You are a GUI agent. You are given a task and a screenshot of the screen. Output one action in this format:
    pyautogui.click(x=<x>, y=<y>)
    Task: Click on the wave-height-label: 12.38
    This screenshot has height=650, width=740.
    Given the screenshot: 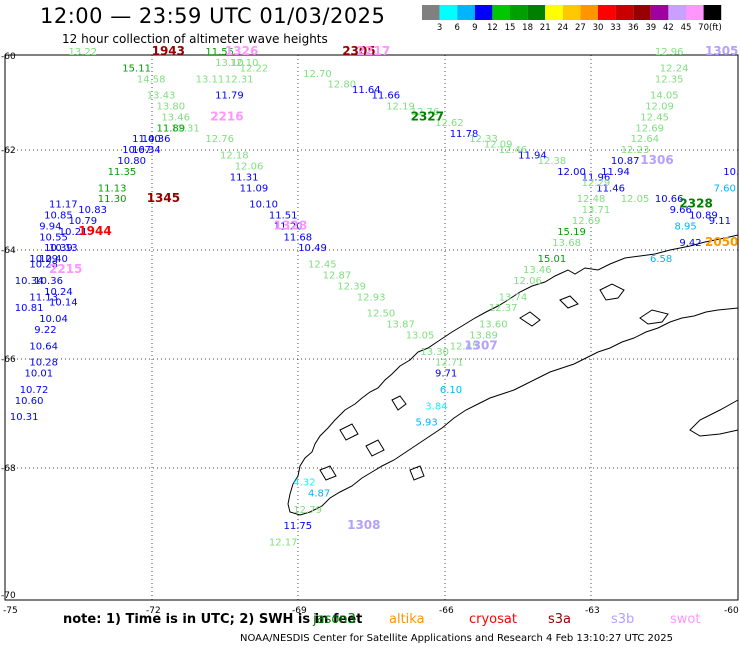 What is the action you would take?
    pyautogui.click(x=552, y=161)
    